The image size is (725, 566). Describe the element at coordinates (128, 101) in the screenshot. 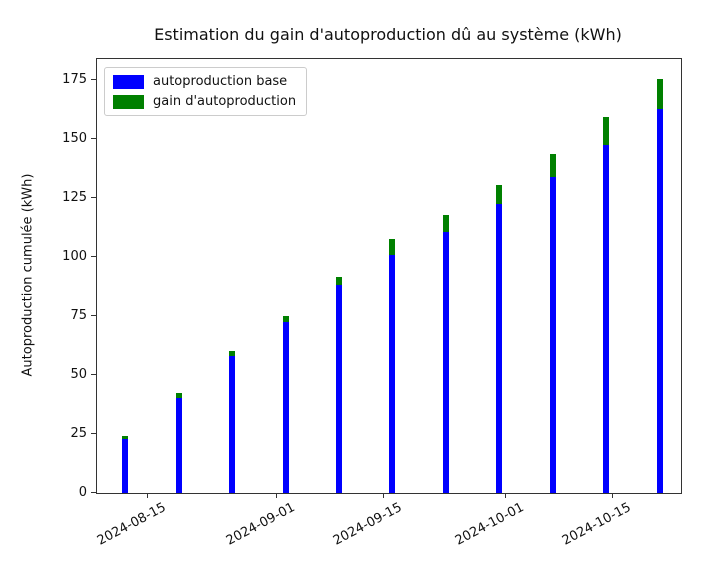

I see `legend-swatch-gain` at that location.